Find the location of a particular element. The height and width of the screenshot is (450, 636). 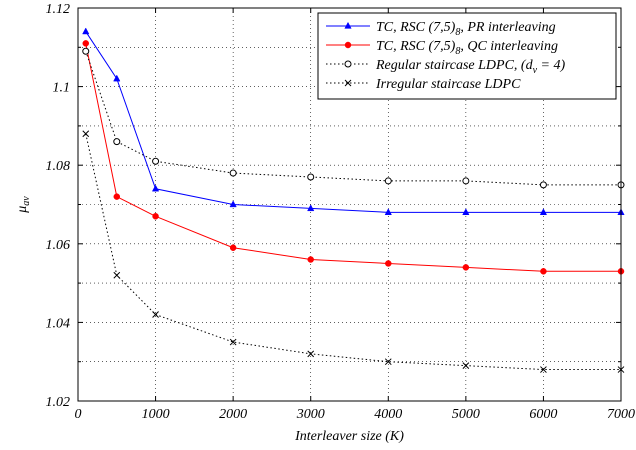

x-tick-label: 4000 is located at coordinates (388, 414).